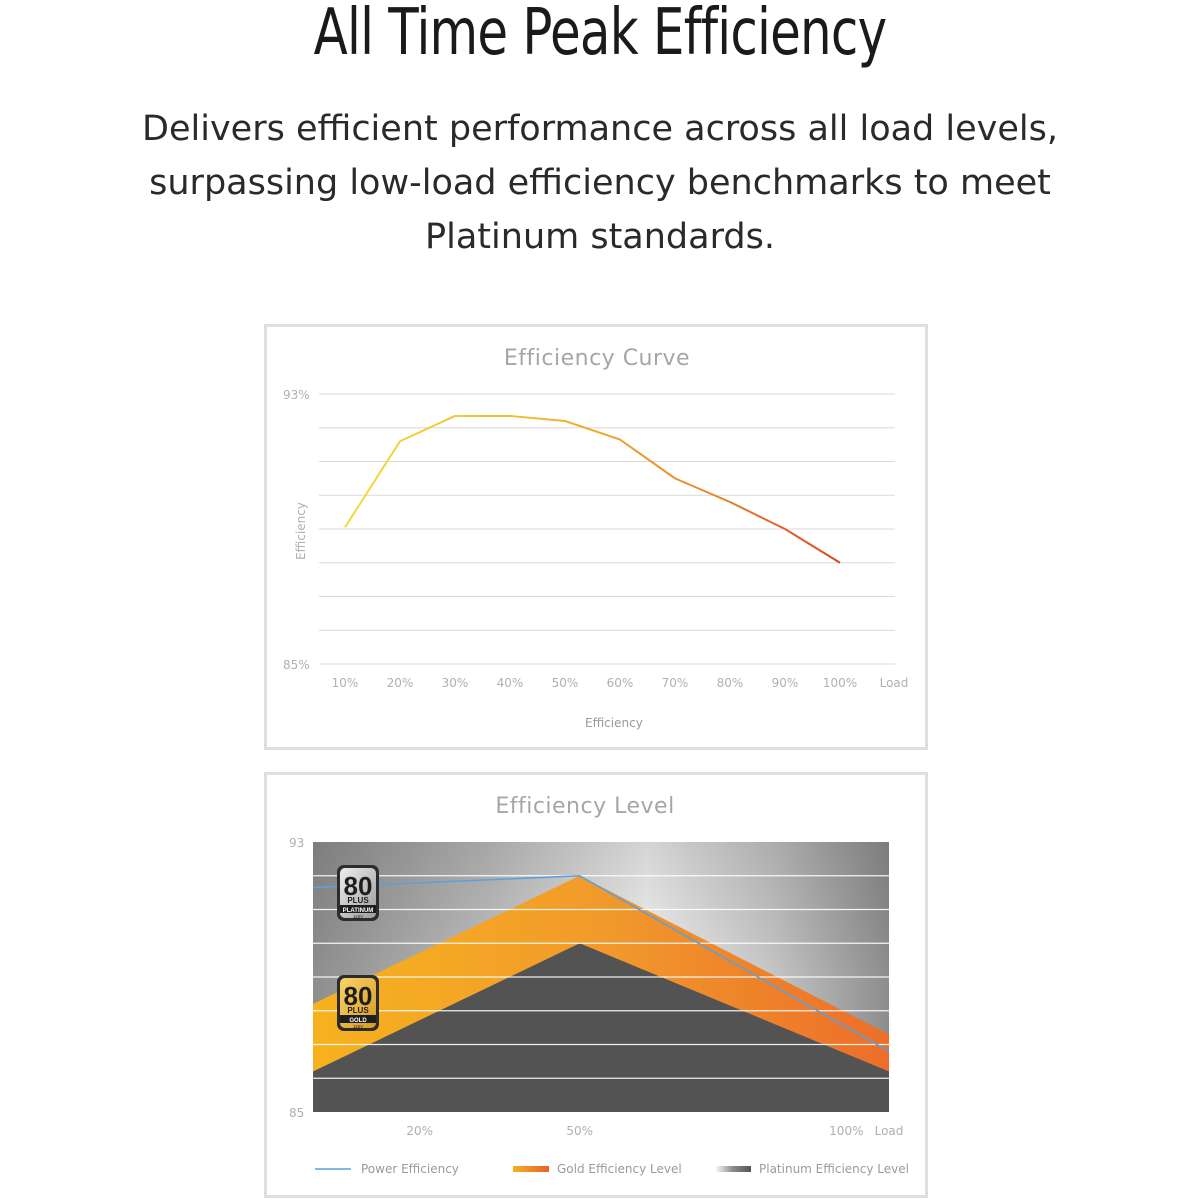 The height and width of the screenshot is (1200, 1200). I want to click on x-tick-label: 10%, so click(345, 683).